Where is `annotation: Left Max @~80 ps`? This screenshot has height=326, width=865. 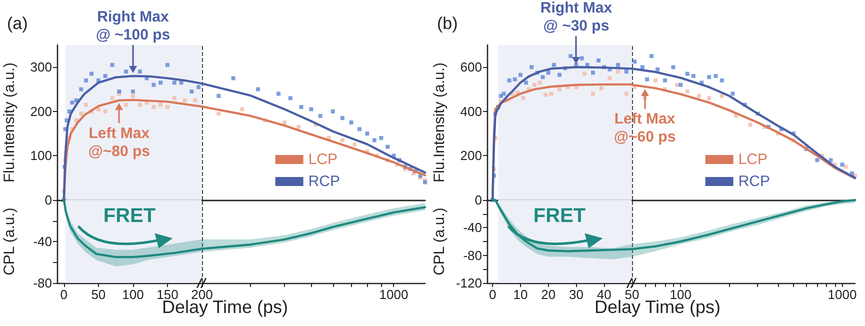 annotation: Left Max @~80 ps is located at coordinates (119, 142).